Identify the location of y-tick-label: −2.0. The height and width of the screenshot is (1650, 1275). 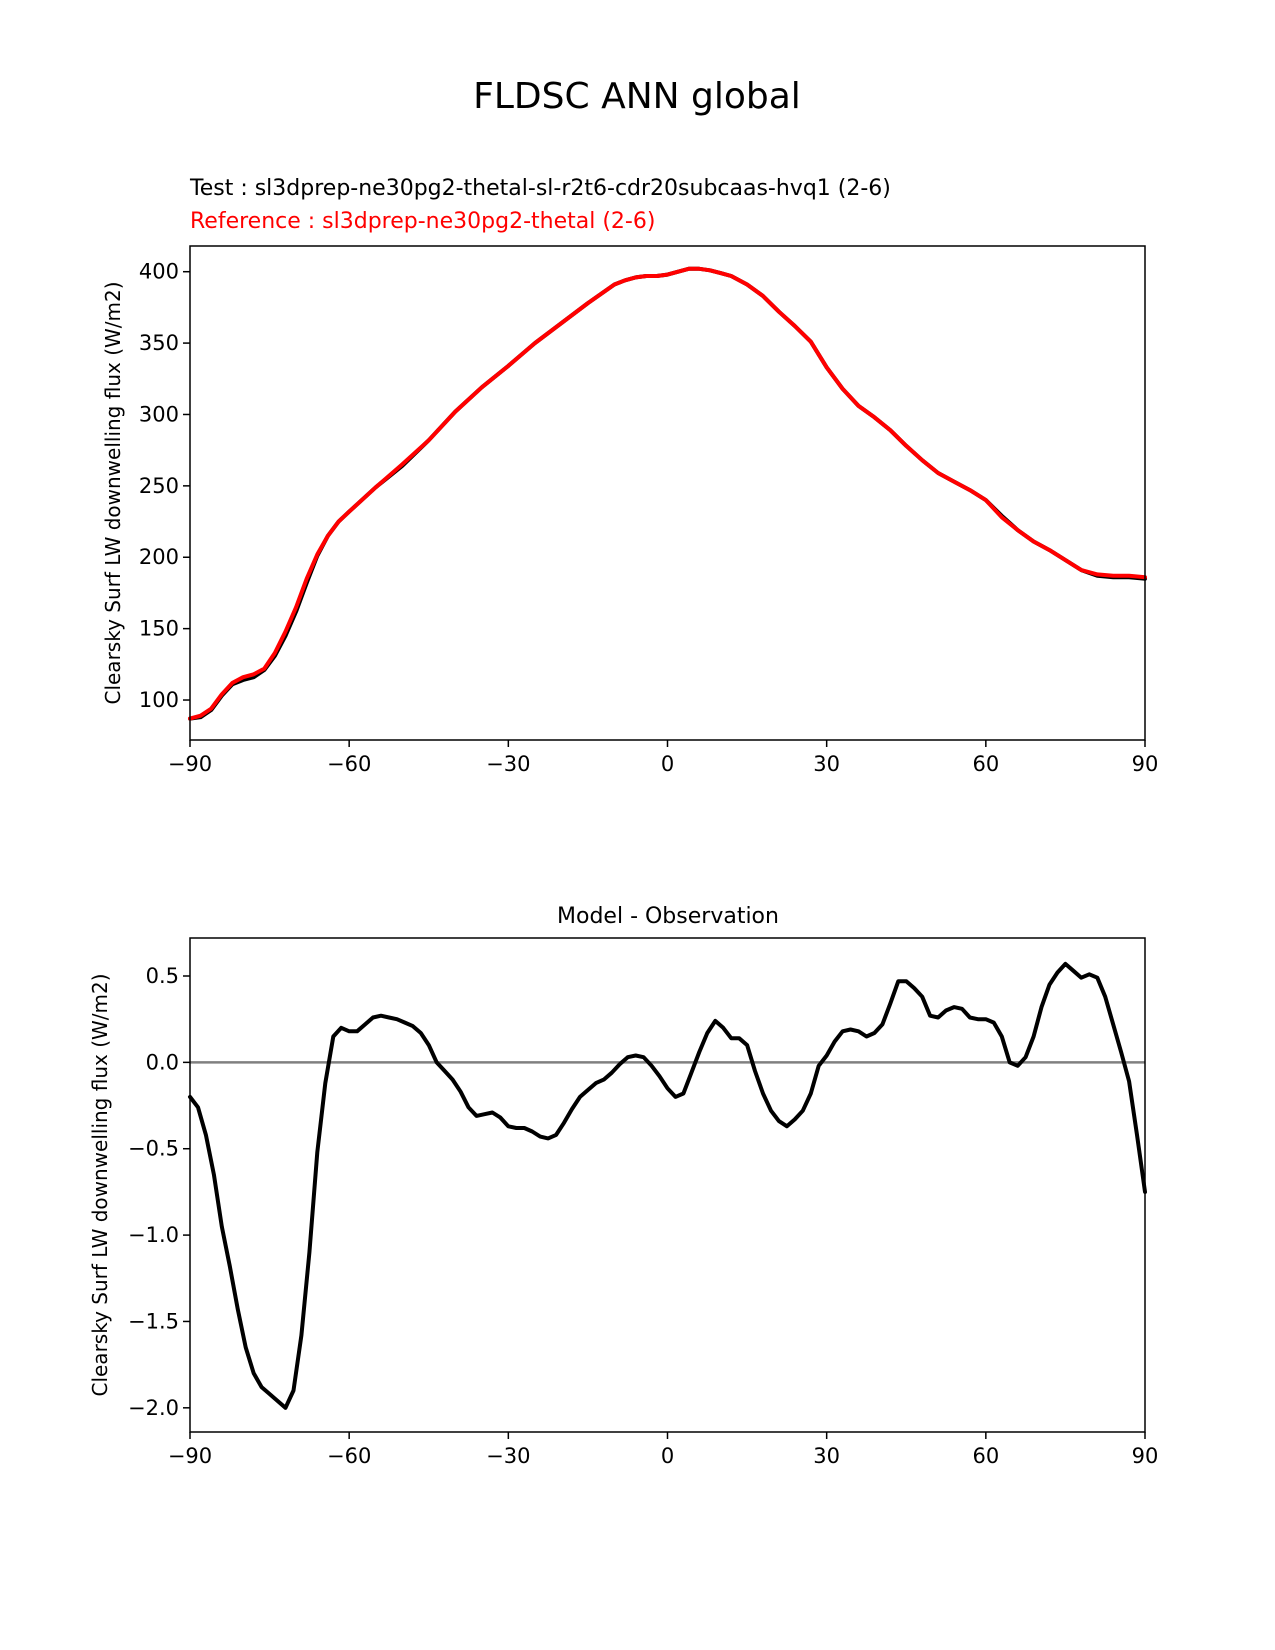
(153, 1408).